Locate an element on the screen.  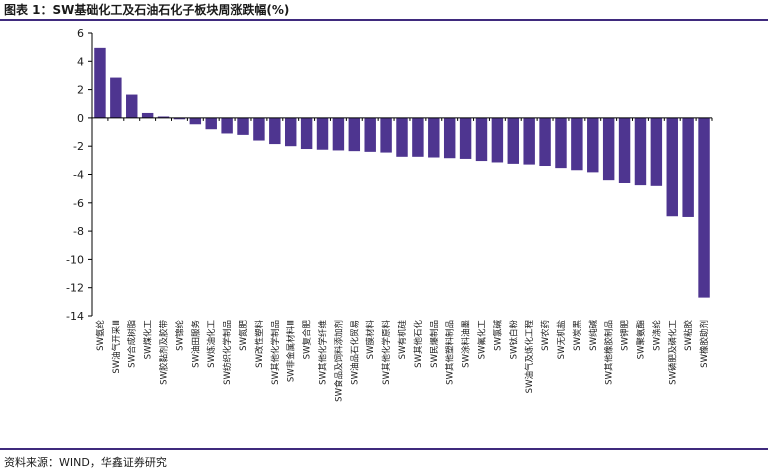
category-label: SW其他化学制品 is located at coordinates (275, 352).